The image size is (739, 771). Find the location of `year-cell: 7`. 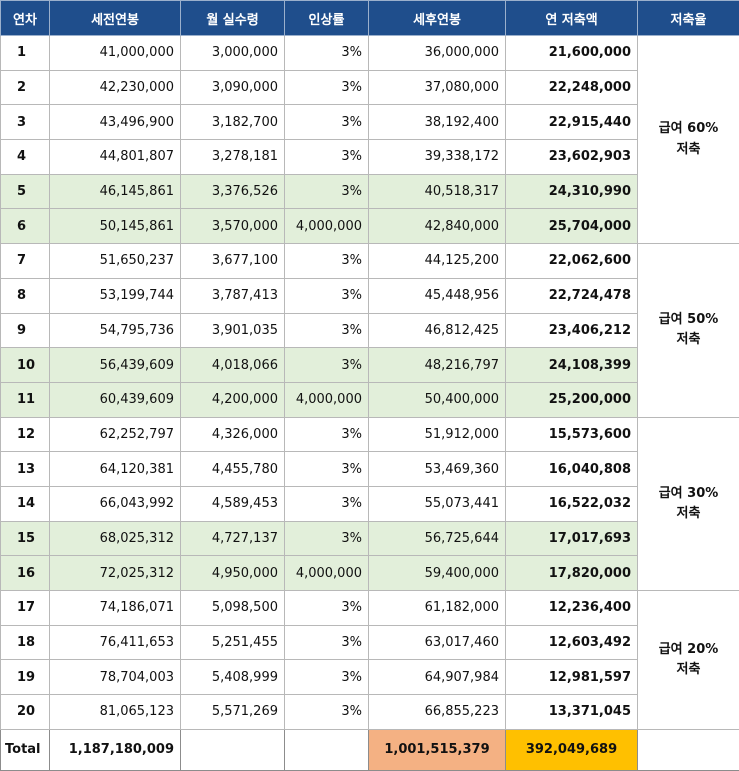

year-cell: 7 is located at coordinates (25, 261).